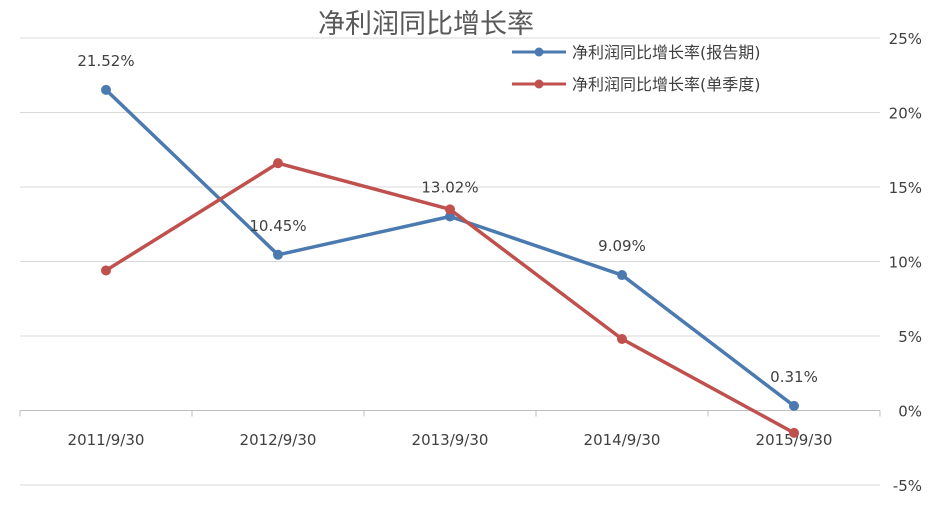  I want to click on x-tick-label: 2015/9/30, so click(794, 440).